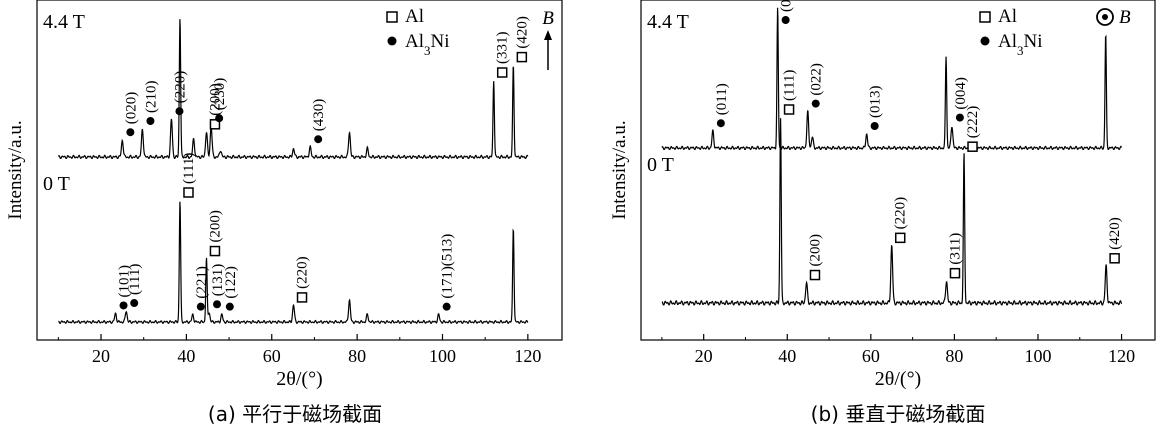 This screenshot has width=1164, height=433. I want to click on hkl-label: (210), so click(151, 97).